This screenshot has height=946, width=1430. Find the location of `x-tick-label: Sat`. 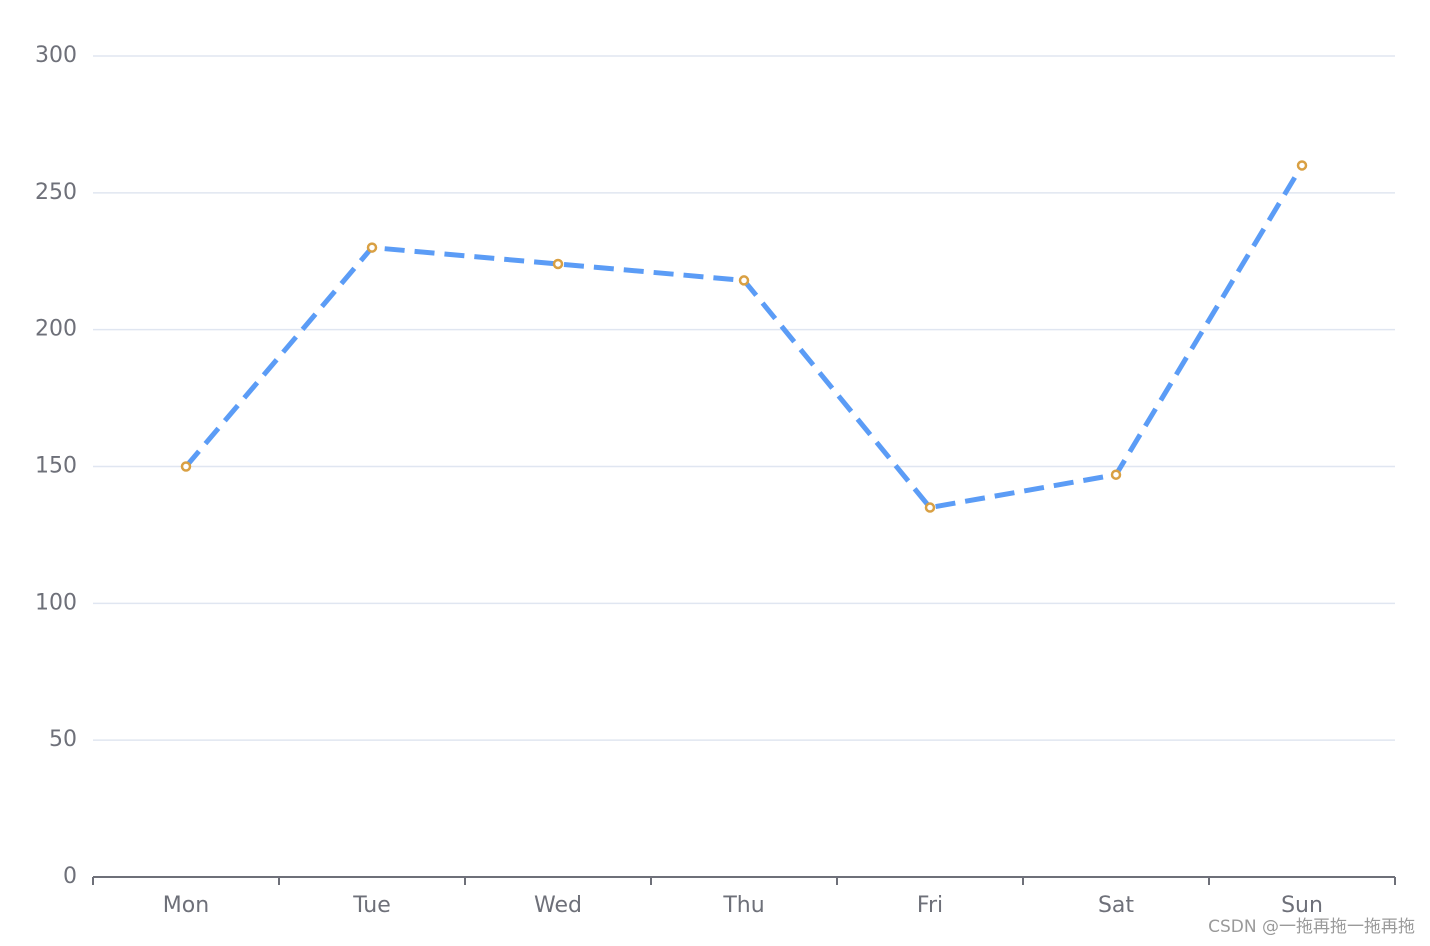

x-tick-label: Sat is located at coordinates (1116, 905).